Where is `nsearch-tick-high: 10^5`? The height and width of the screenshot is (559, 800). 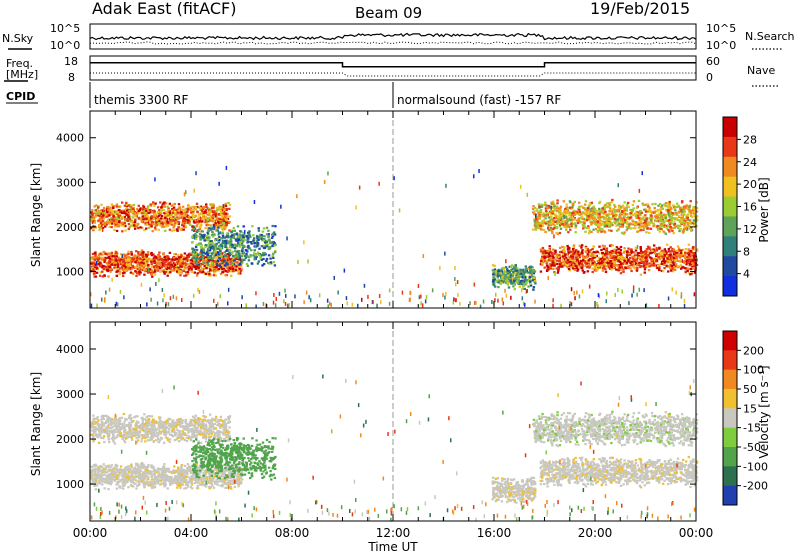
nsearch-tick-high: 10^5 is located at coordinates (721, 28).